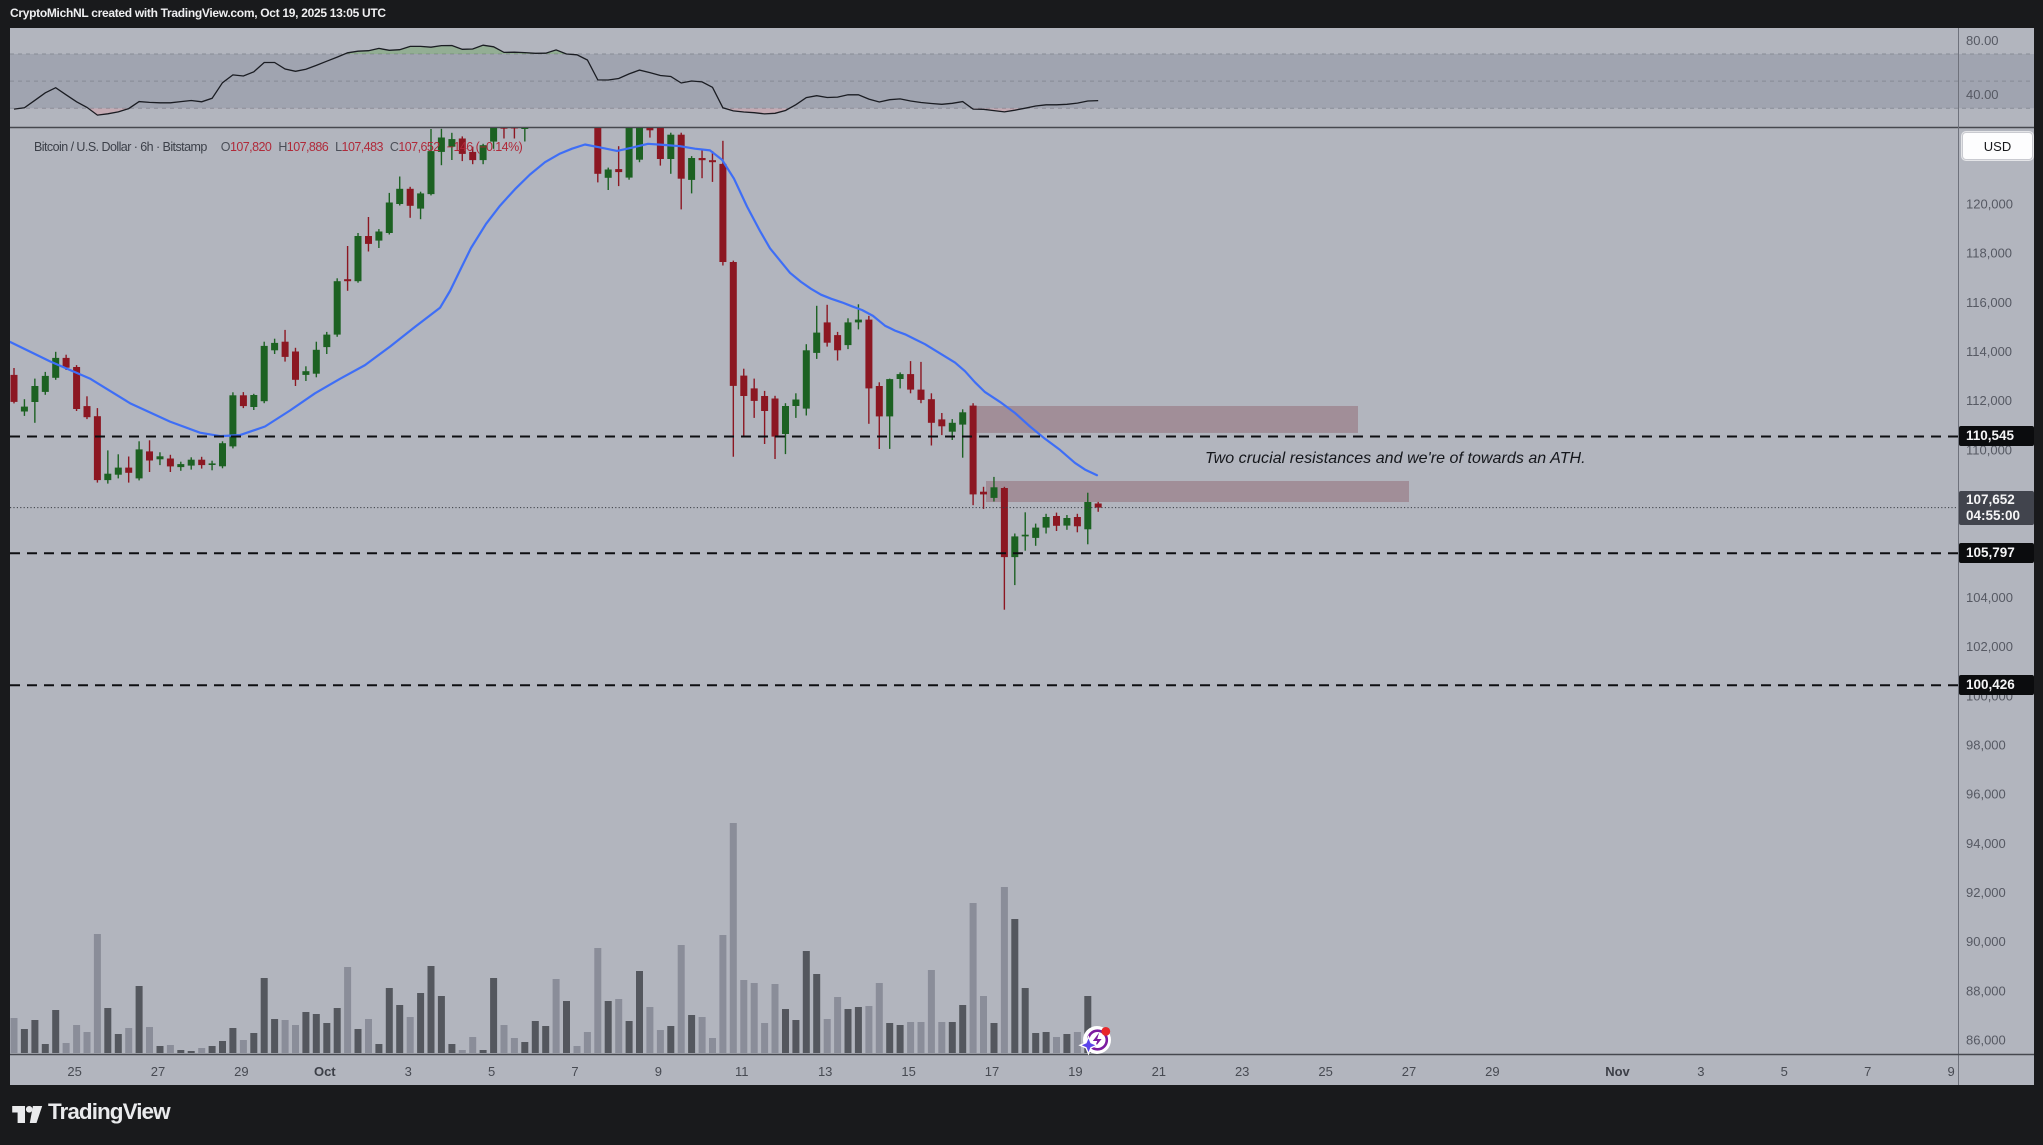 Image resolution: width=2043 pixels, height=1145 pixels. I want to click on legend-close: C107,652, so click(415, 147).